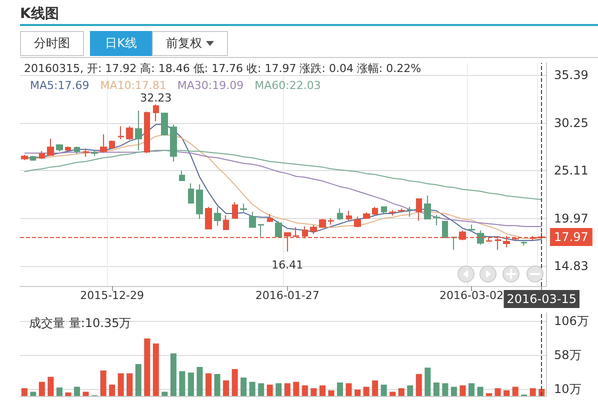  Describe the element at coordinates (287, 295) in the screenshot. I see `x-tick-label: 2016-01-27` at that location.